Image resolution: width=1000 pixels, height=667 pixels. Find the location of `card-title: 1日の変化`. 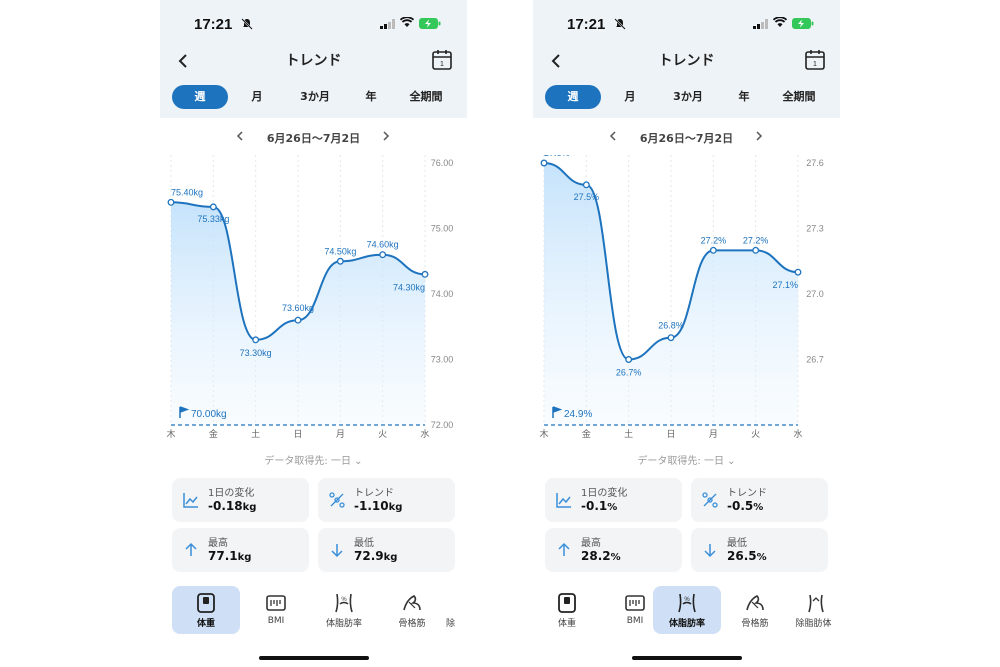

card-title: 1日の変化 is located at coordinates (231, 493).